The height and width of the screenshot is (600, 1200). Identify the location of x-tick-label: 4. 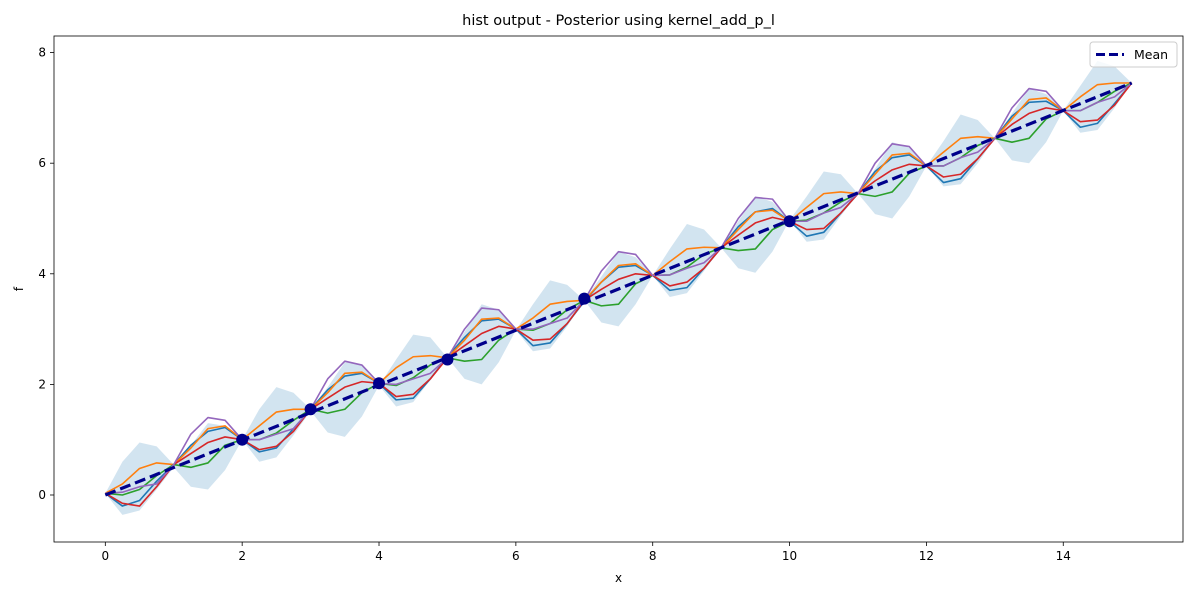
(379, 556).